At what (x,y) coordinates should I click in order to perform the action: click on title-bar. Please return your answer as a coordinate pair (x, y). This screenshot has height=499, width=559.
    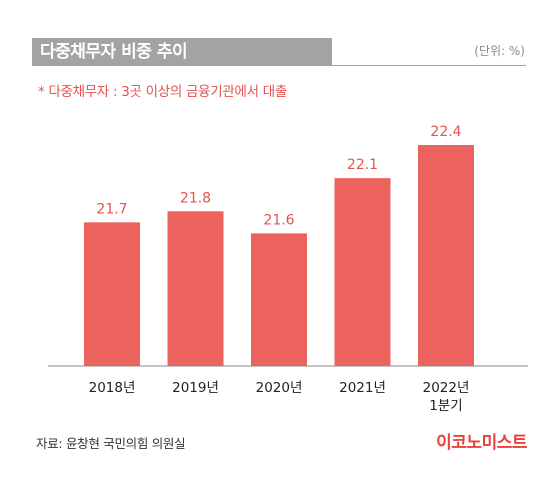
    Looking at the image, I should click on (182, 52).